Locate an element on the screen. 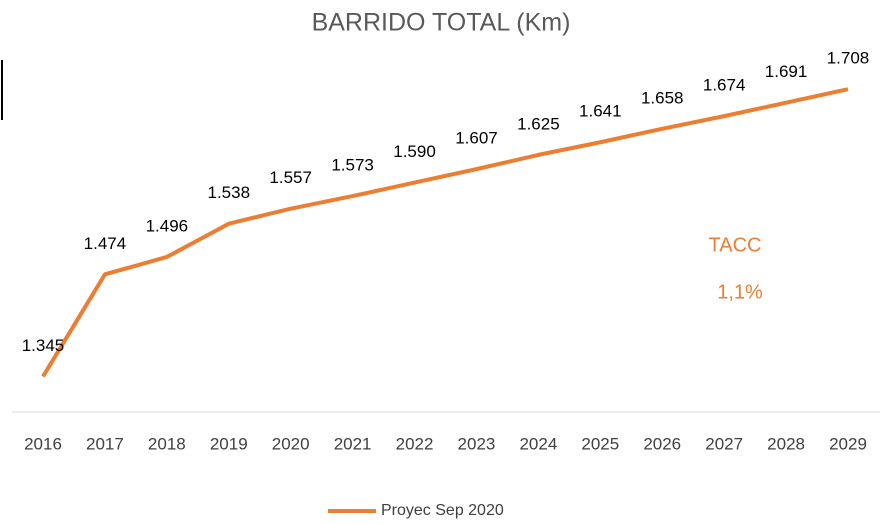  data-label: 1.538 is located at coordinates (228, 192).